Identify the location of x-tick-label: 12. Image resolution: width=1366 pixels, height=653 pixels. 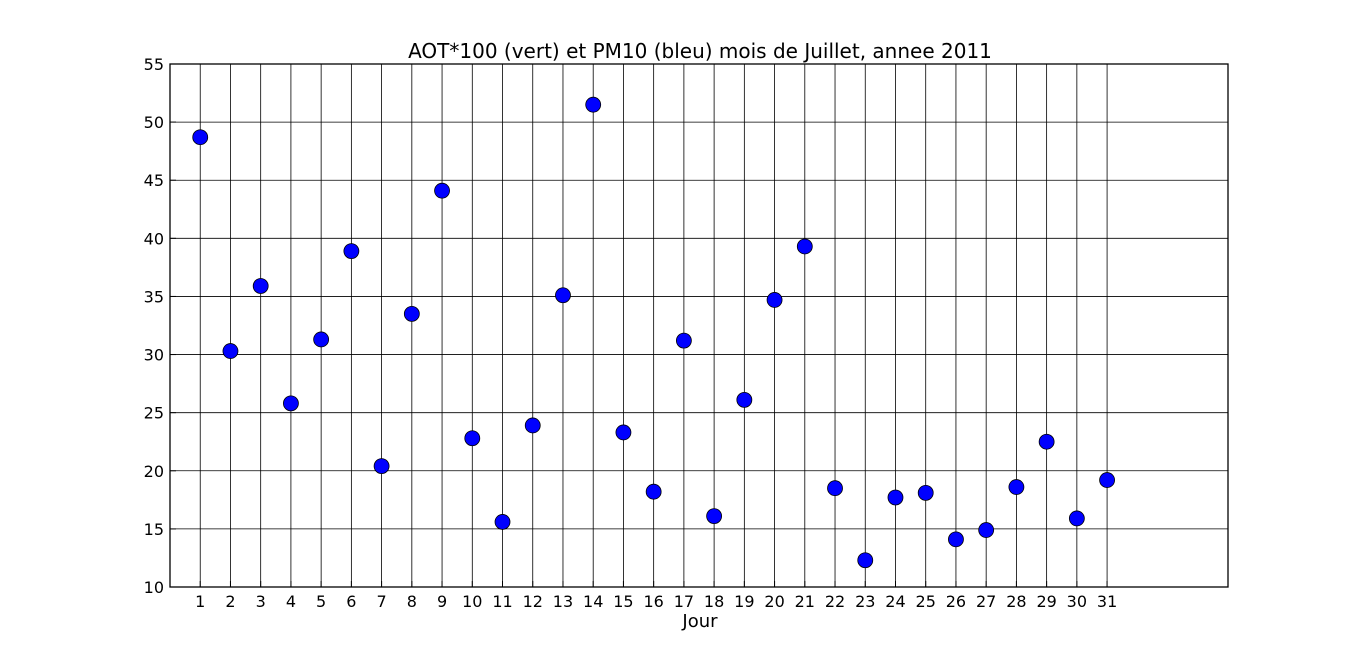
(533, 601).